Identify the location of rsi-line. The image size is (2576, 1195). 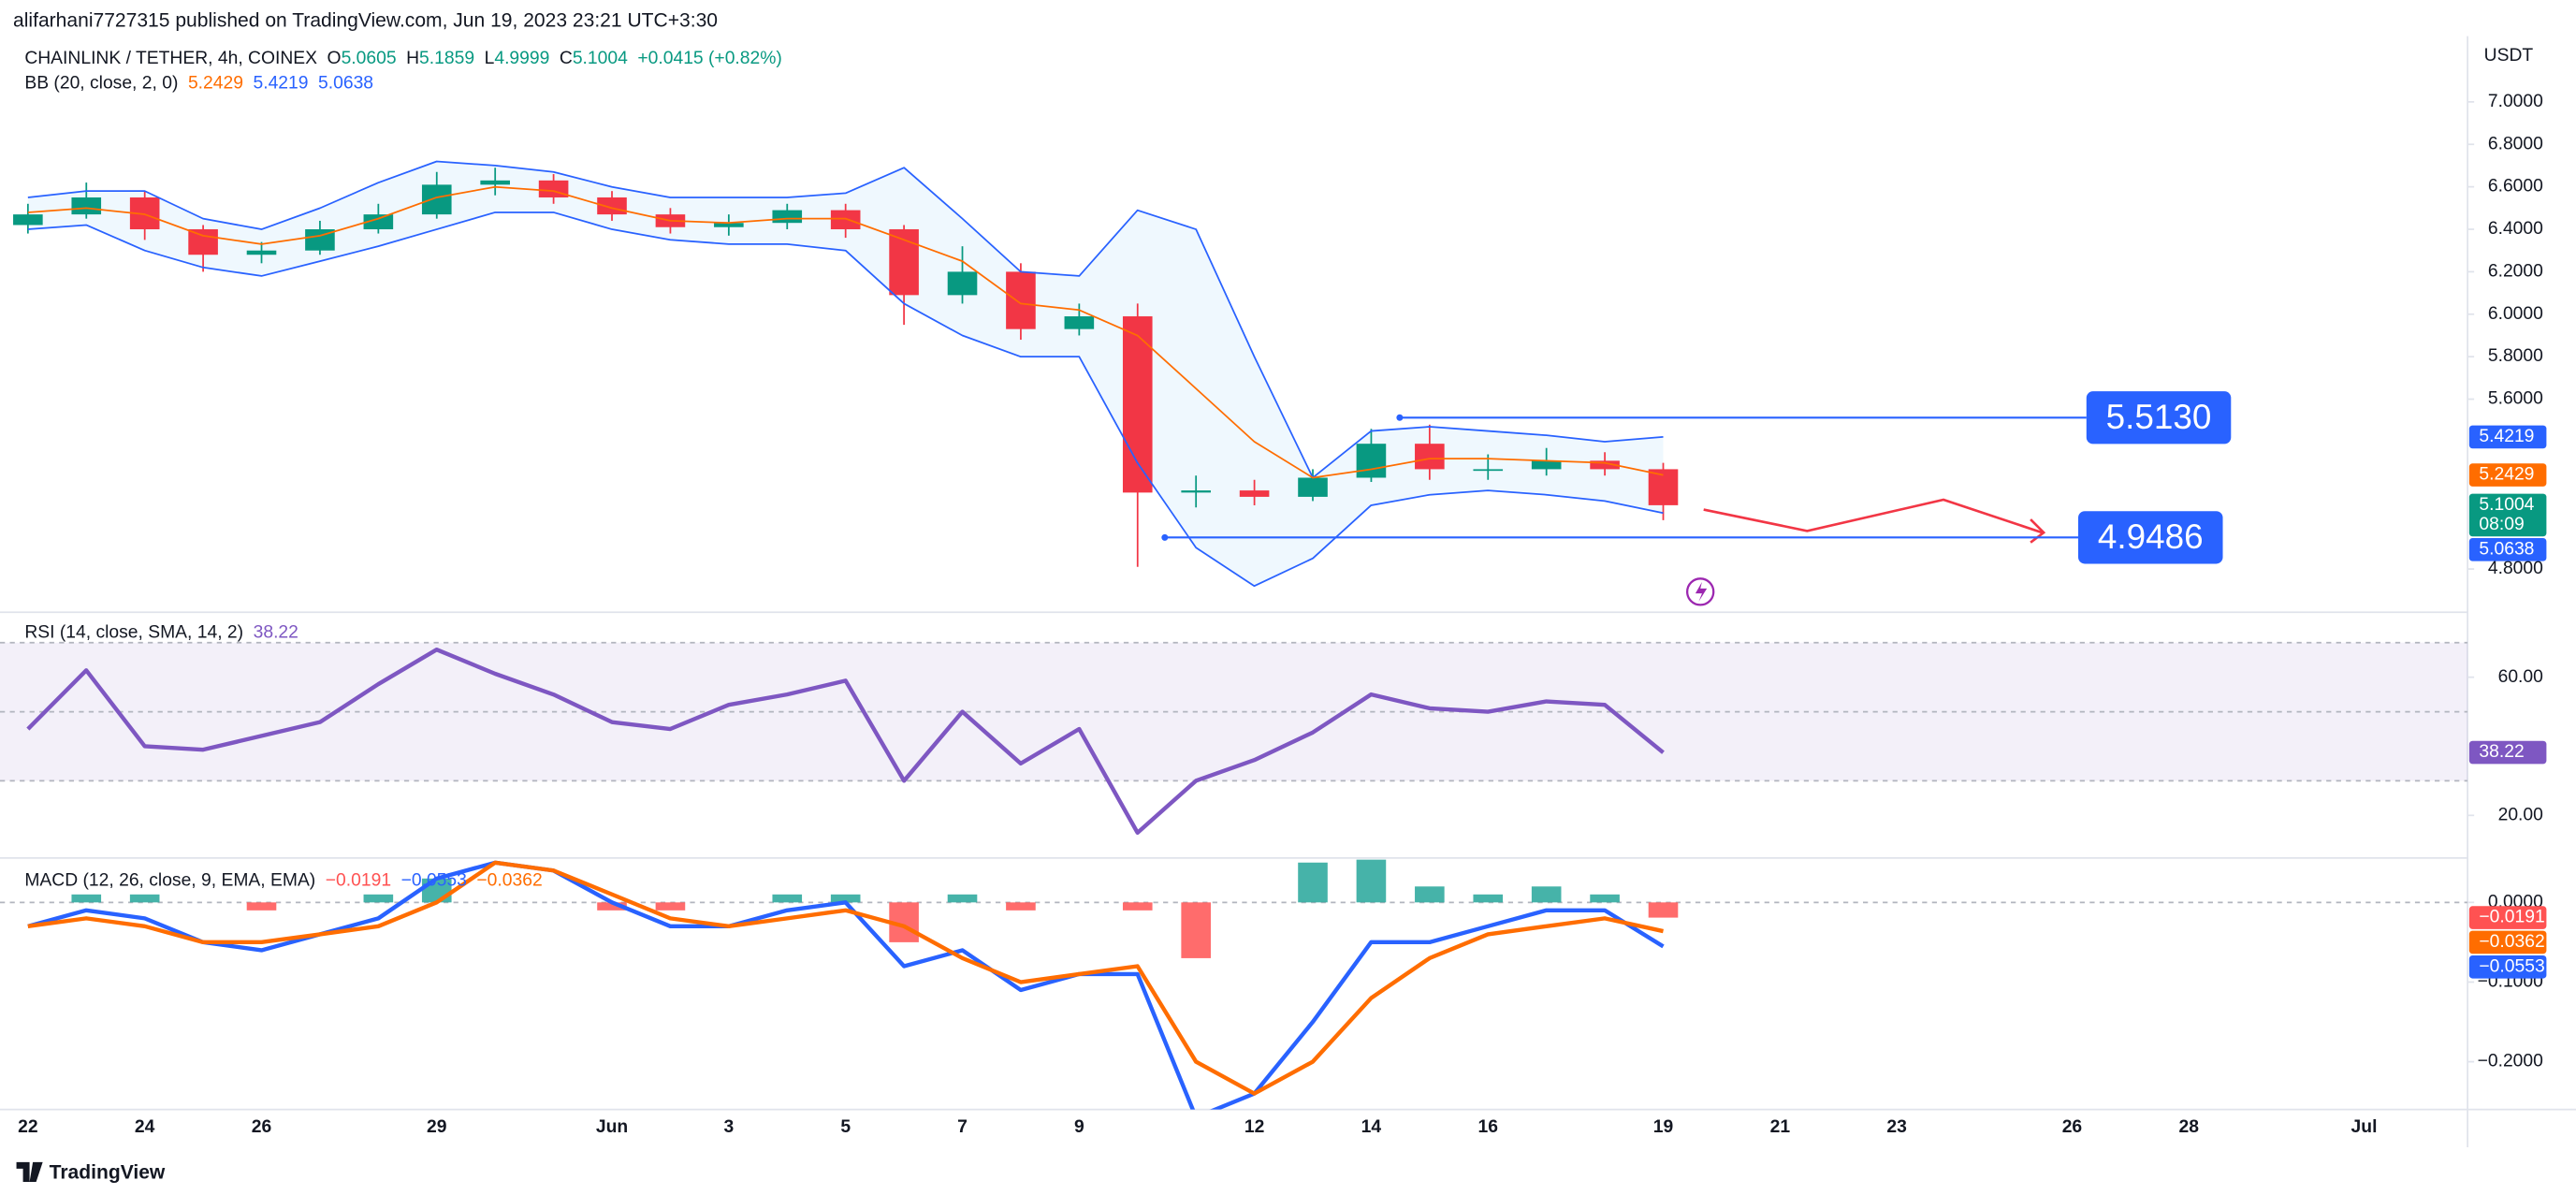
(845, 741).